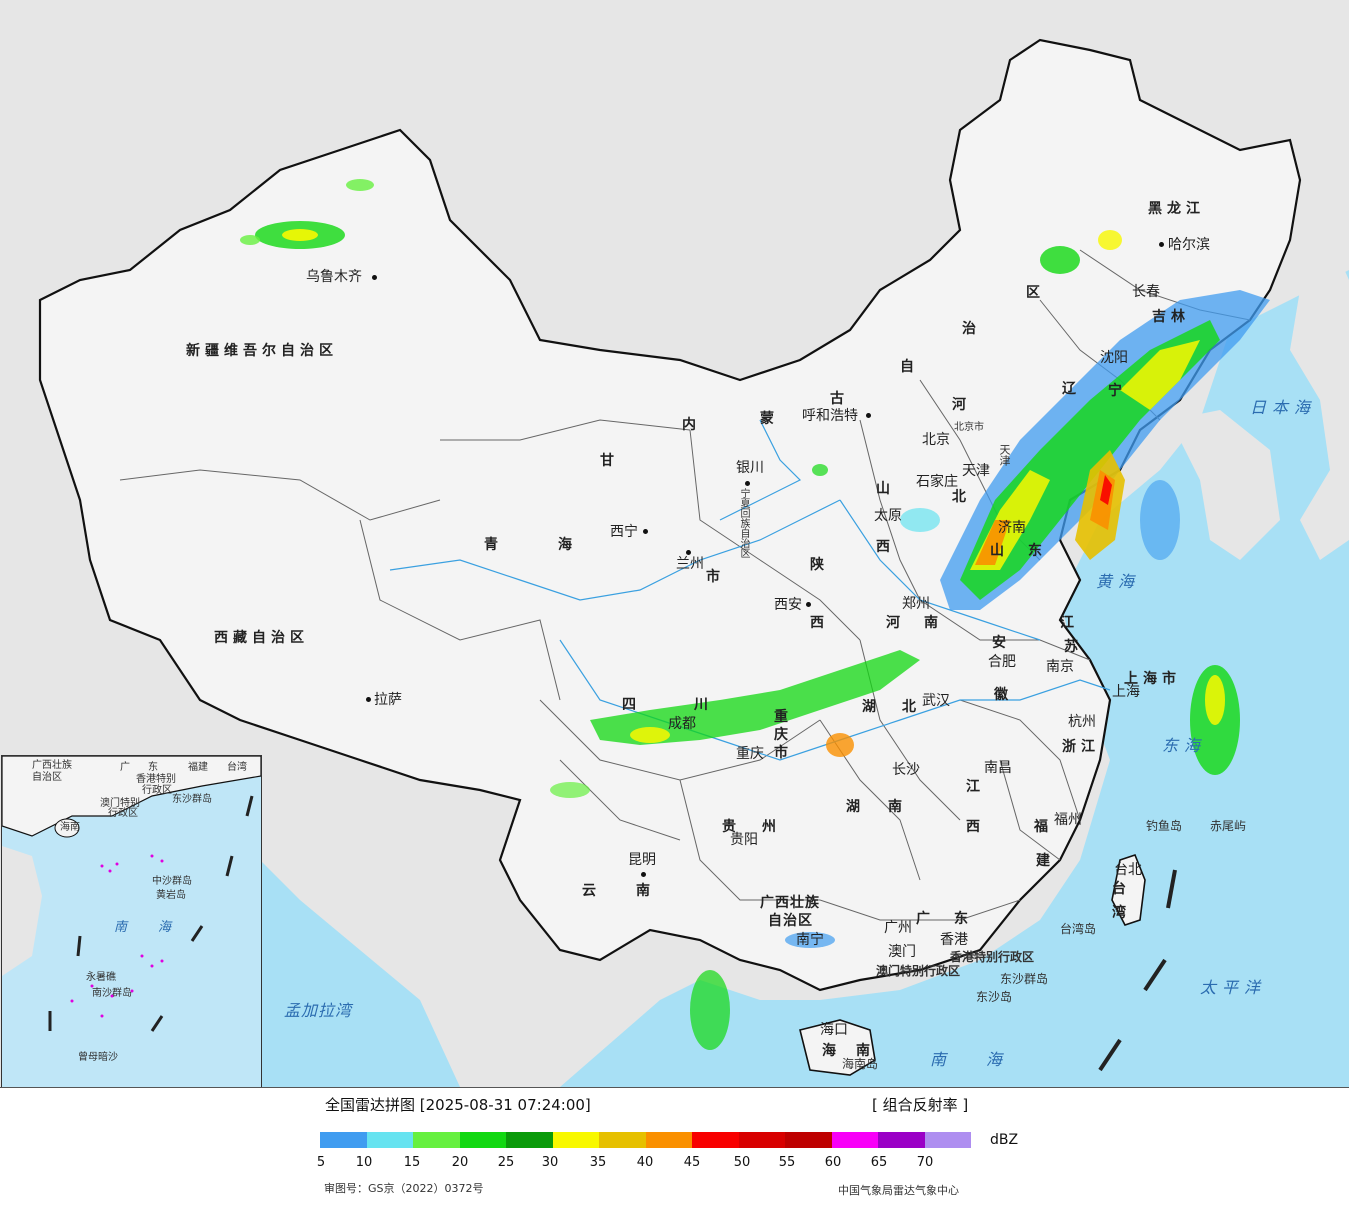 Image resolution: width=1349 pixels, height=1208 pixels. What do you see at coordinates (493, 545) in the screenshot?
I see `province-qinghai-1: 青` at bounding box center [493, 545].